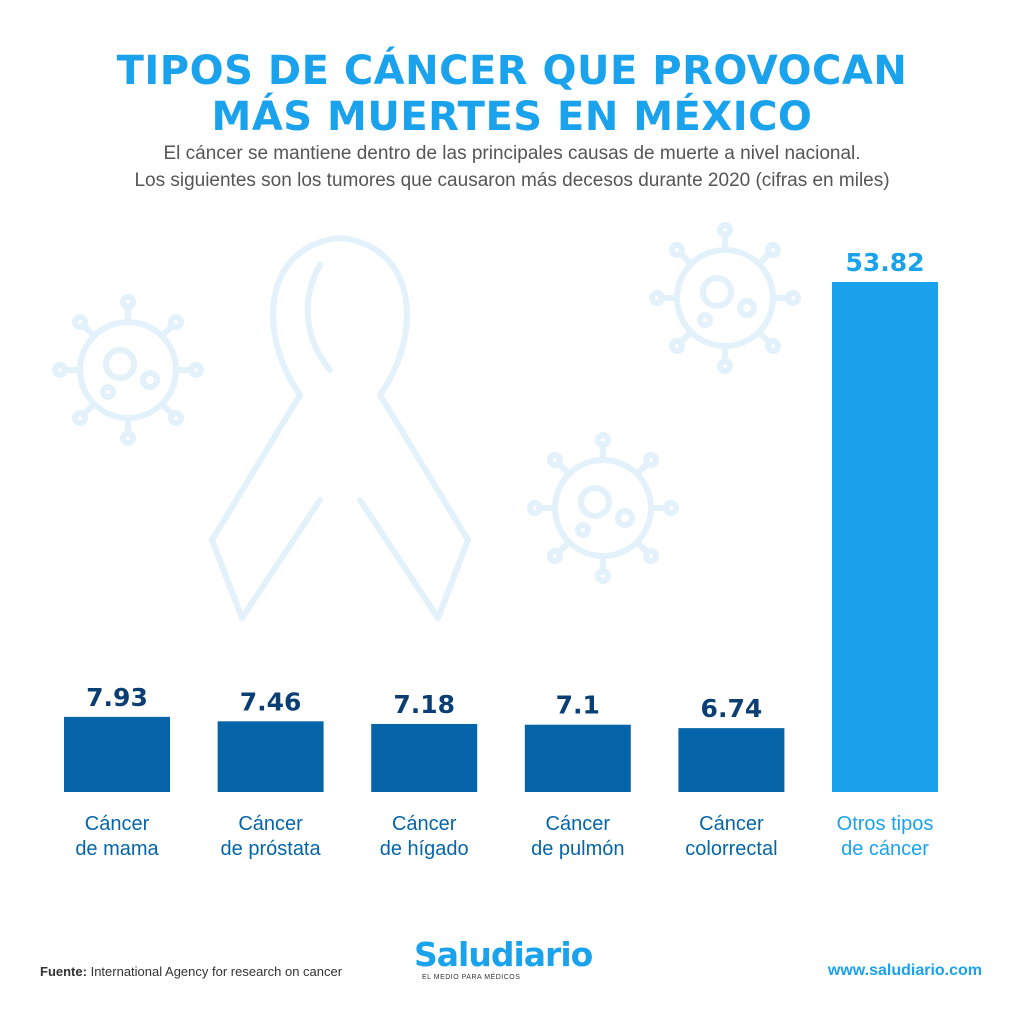  What do you see at coordinates (577, 836) in the screenshot?
I see `category-label-3: Cáncer de pulmón` at bounding box center [577, 836].